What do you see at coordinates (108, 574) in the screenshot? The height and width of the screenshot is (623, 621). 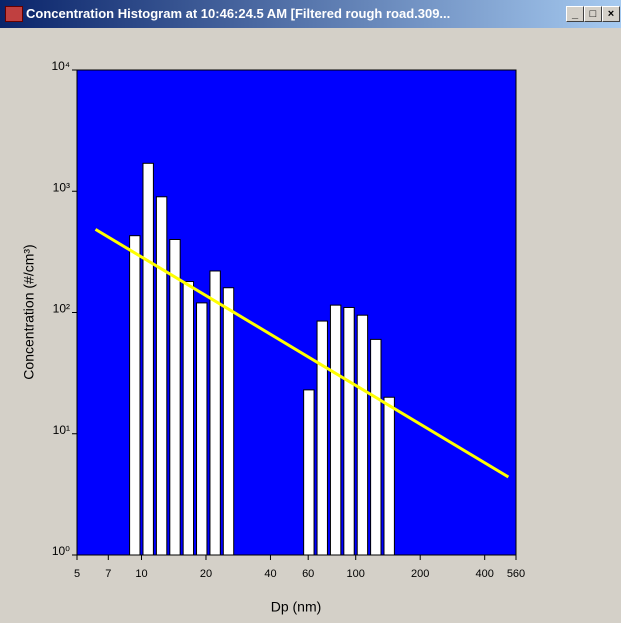 I see `x-tick-label: 7` at bounding box center [108, 574].